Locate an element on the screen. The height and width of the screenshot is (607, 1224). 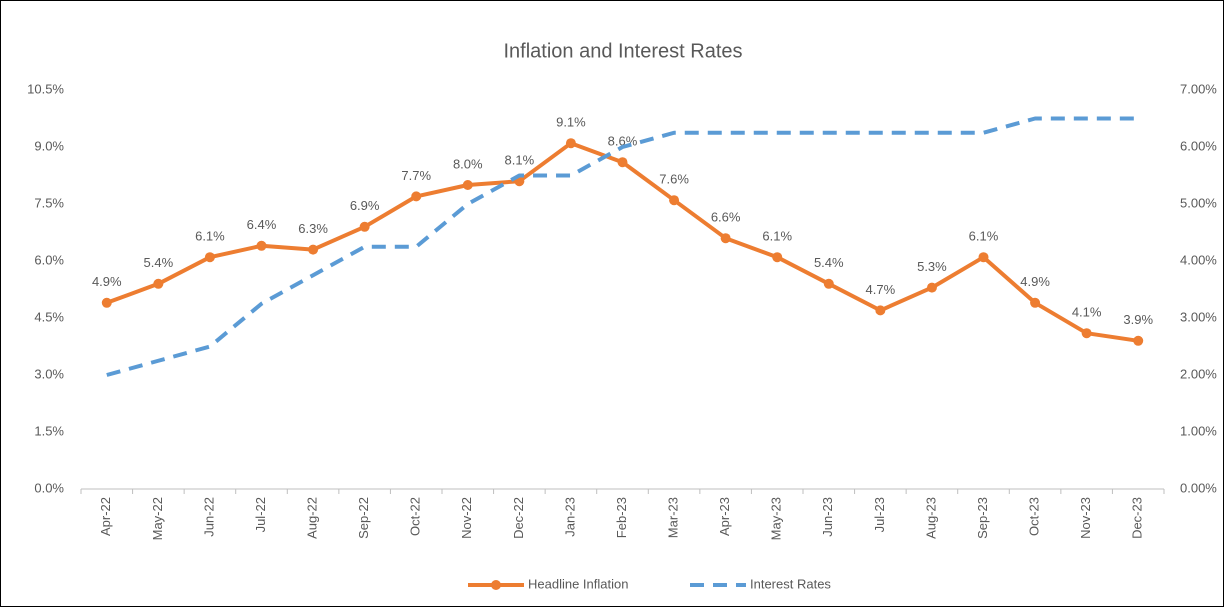
x-tick-label: Dec-23 is located at coordinates (1137, 518).